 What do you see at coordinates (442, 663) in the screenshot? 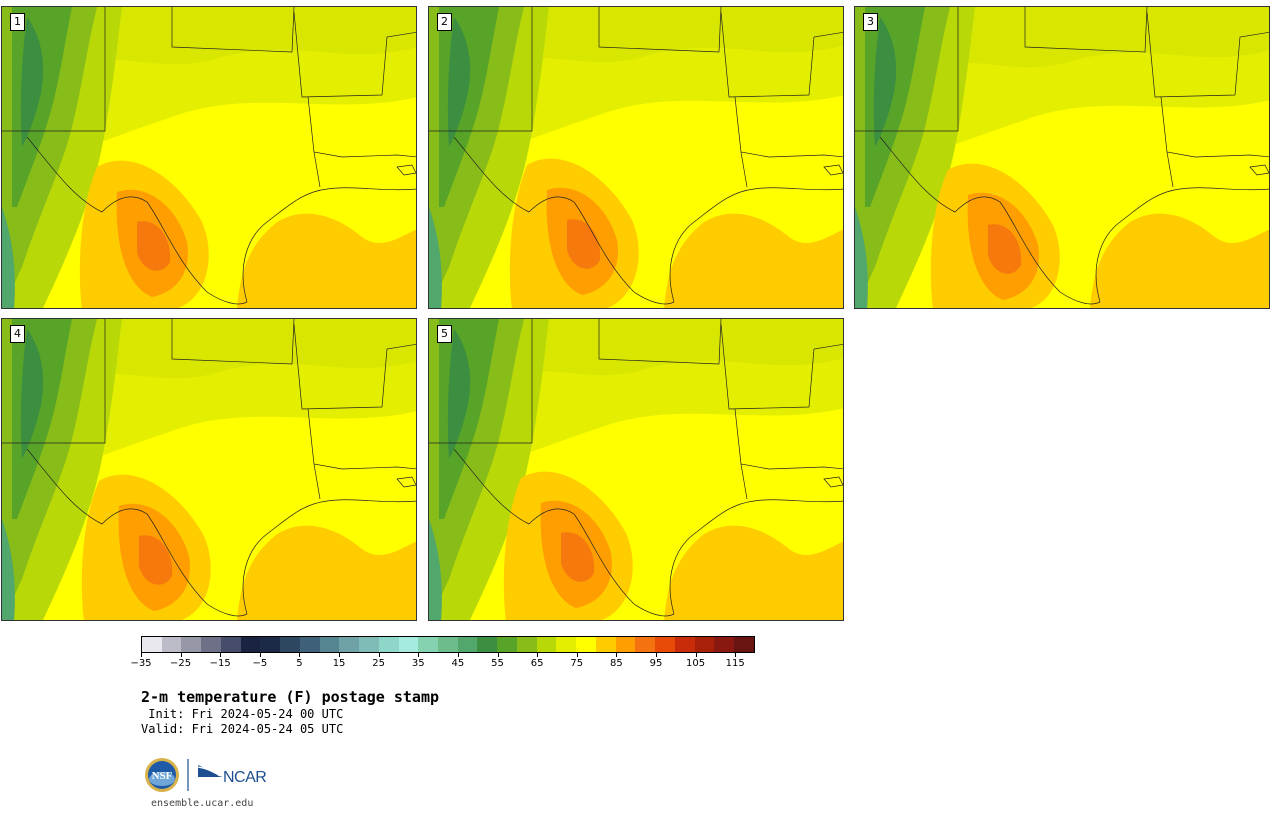
I see `colorbar-ticks: −35 −25 −15 −5 5 15 25 35 45 55 65 75 85 95 105 115` at bounding box center [442, 663].